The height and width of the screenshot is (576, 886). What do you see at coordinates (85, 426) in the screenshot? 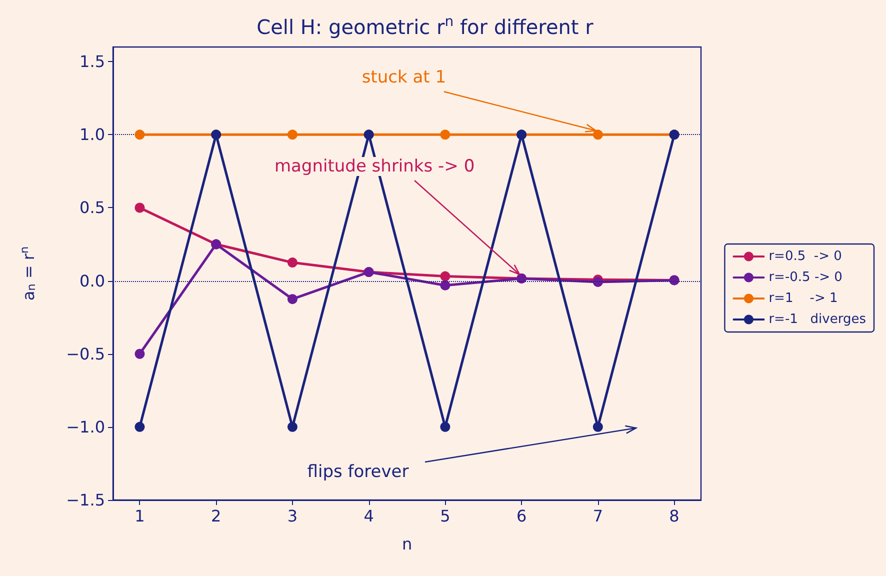
I see `y-tick-label: −1.0` at bounding box center [85, 426].